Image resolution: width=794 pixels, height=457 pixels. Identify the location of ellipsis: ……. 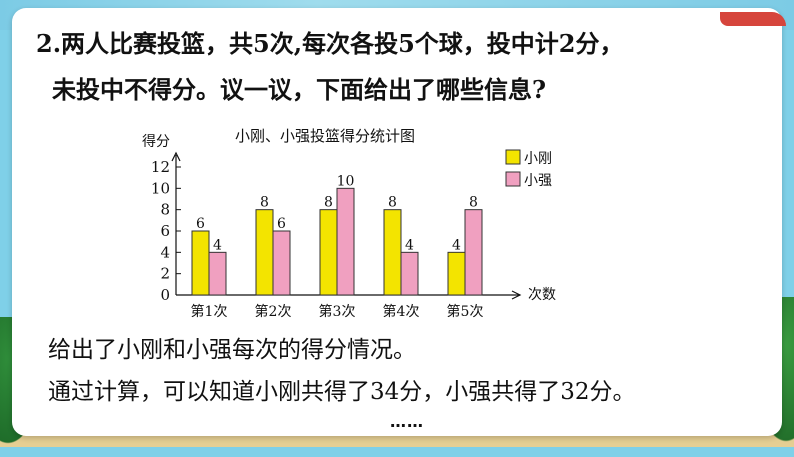
(407, 421).